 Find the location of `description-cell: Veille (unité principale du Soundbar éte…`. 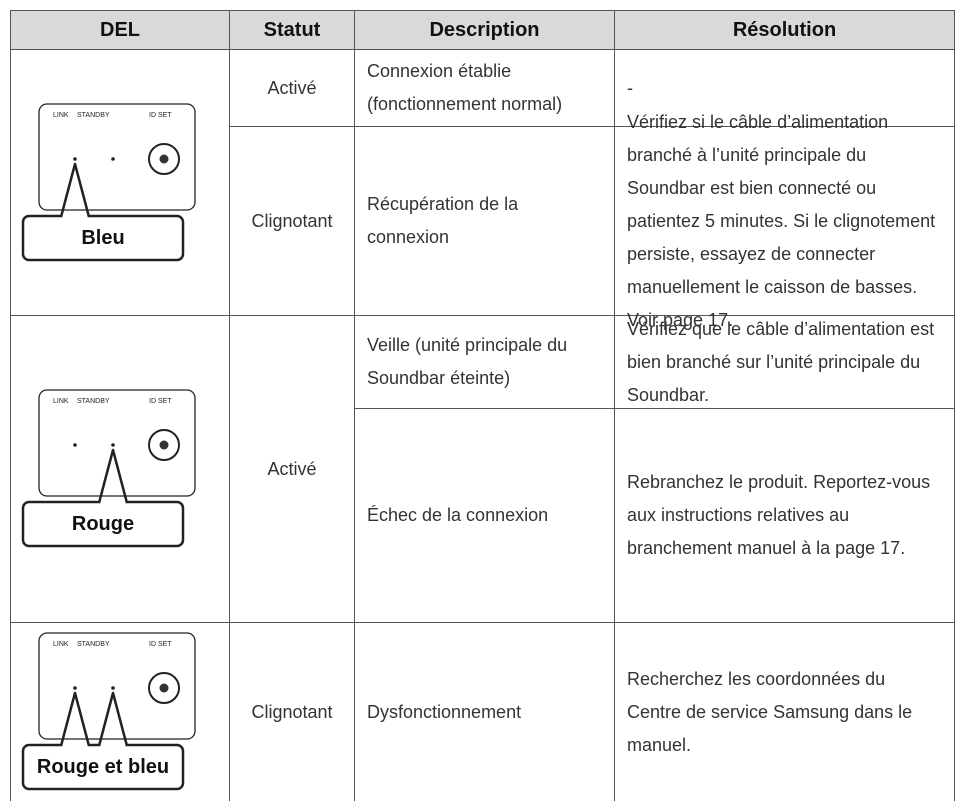

description-cell: Veille (unité principale du Soundbar éte… is located at coordinates (485, 362).